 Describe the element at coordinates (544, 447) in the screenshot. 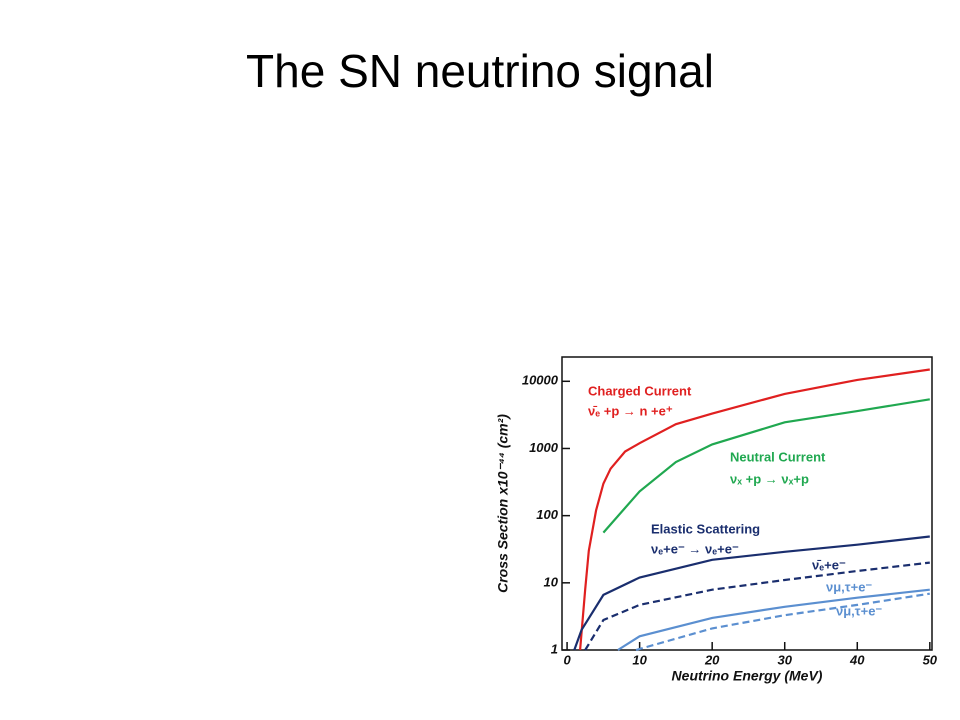

I see `y-tick-label: 1000` at that location.